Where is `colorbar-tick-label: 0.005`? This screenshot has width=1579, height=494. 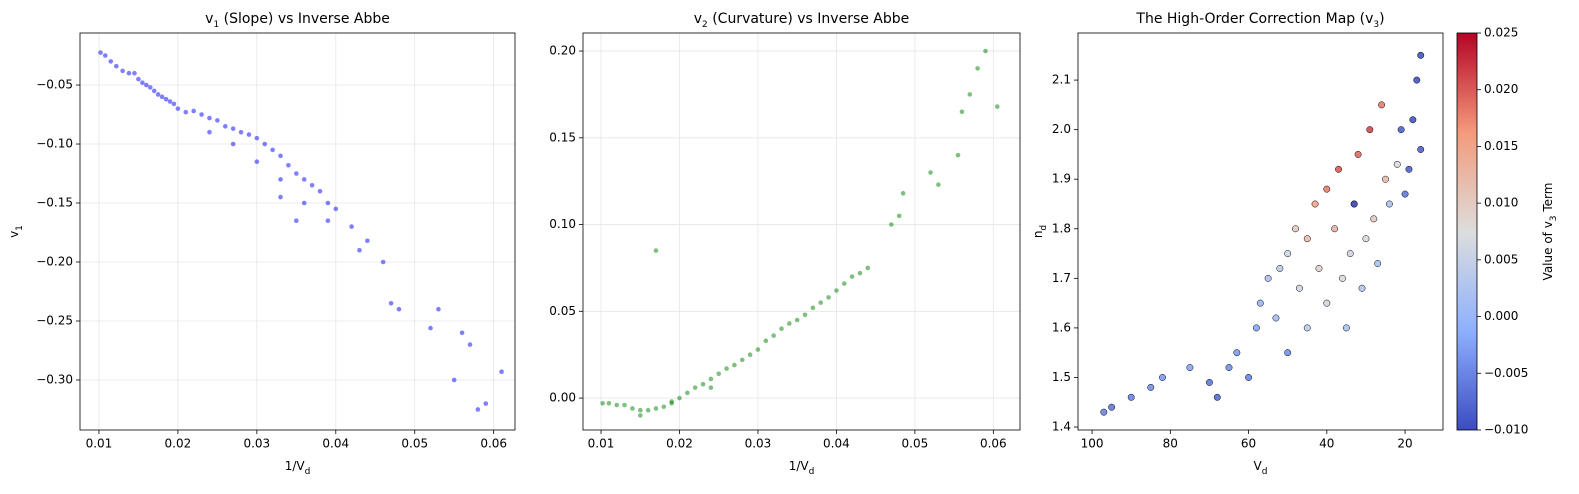 colorbar-tick-label: 0.005 is located at coordinates (1501, 259).